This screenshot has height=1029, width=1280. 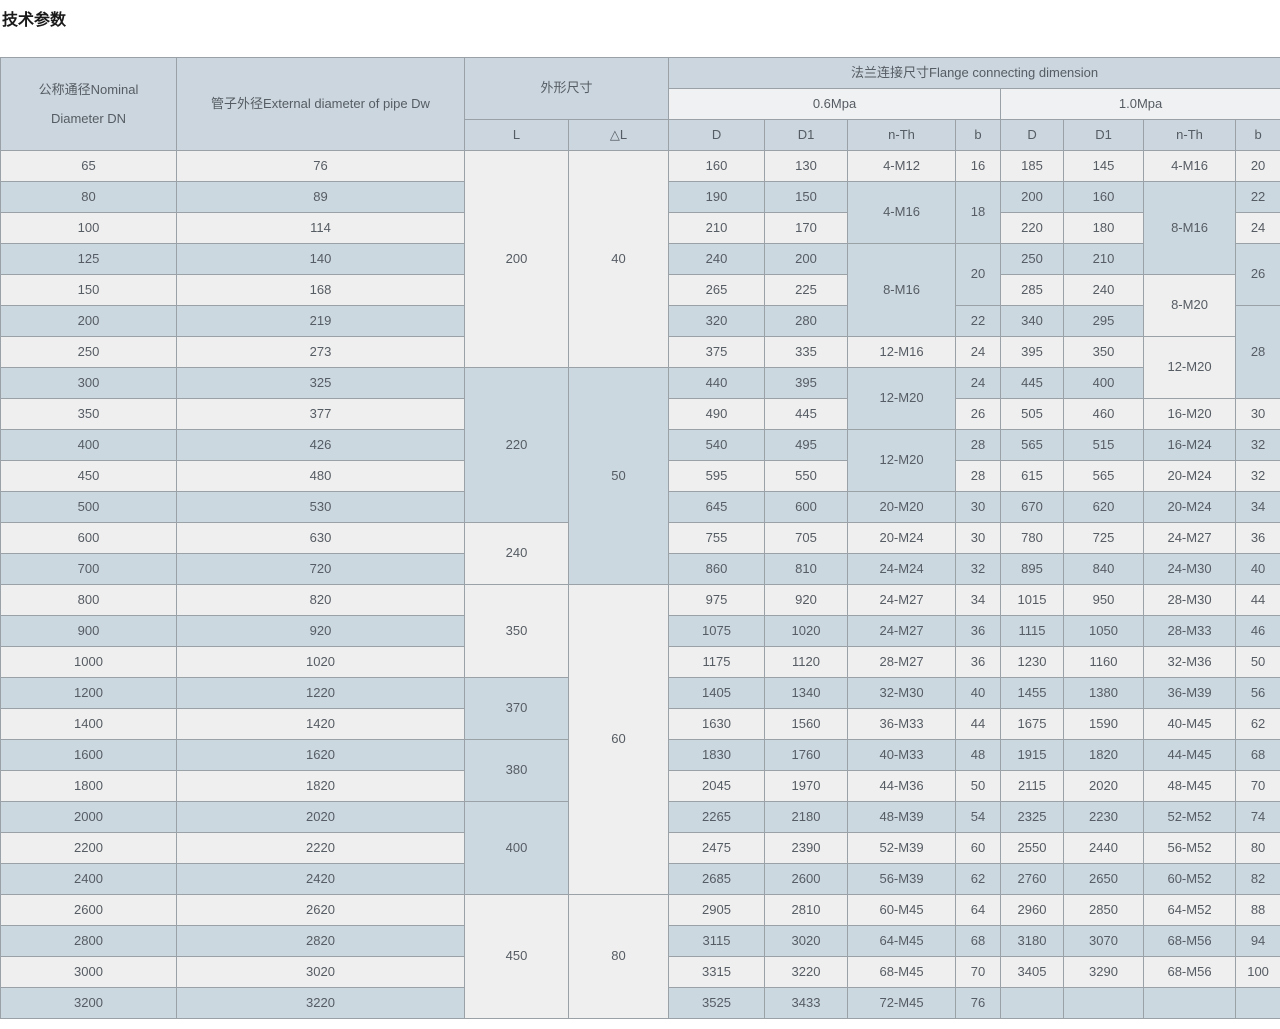 I want to click on table-cell: 16-M20, so click(x=1190, y=414).